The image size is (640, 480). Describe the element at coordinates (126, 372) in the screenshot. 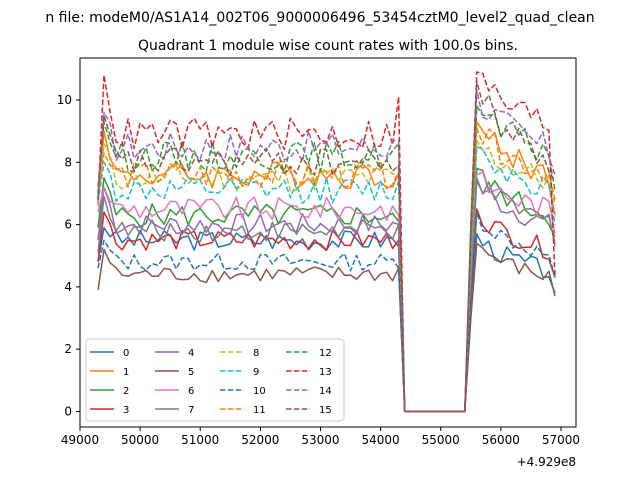

I see `legend-label-1: 1` at that location.